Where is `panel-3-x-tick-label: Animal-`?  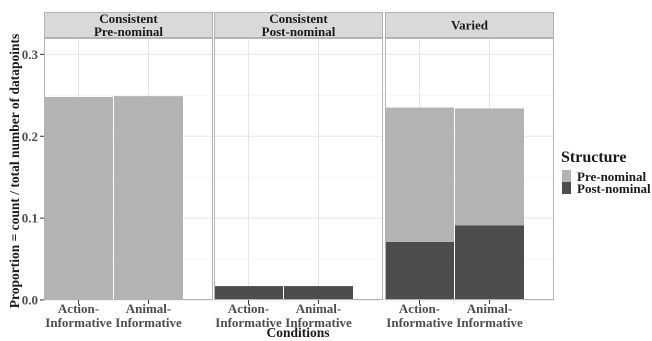 panel-3-x-tick-label: Animal- is located at coordinates (490, 308).